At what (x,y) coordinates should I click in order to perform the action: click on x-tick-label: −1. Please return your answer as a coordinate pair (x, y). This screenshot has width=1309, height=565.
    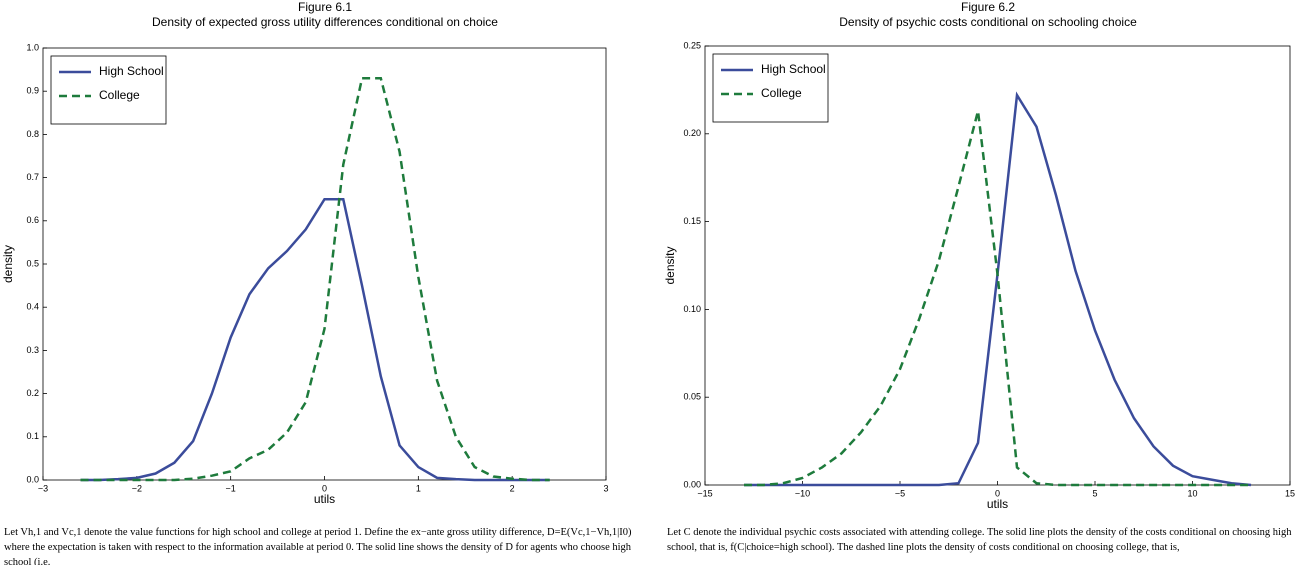
    Looking at the image, I should click on (231, 488).